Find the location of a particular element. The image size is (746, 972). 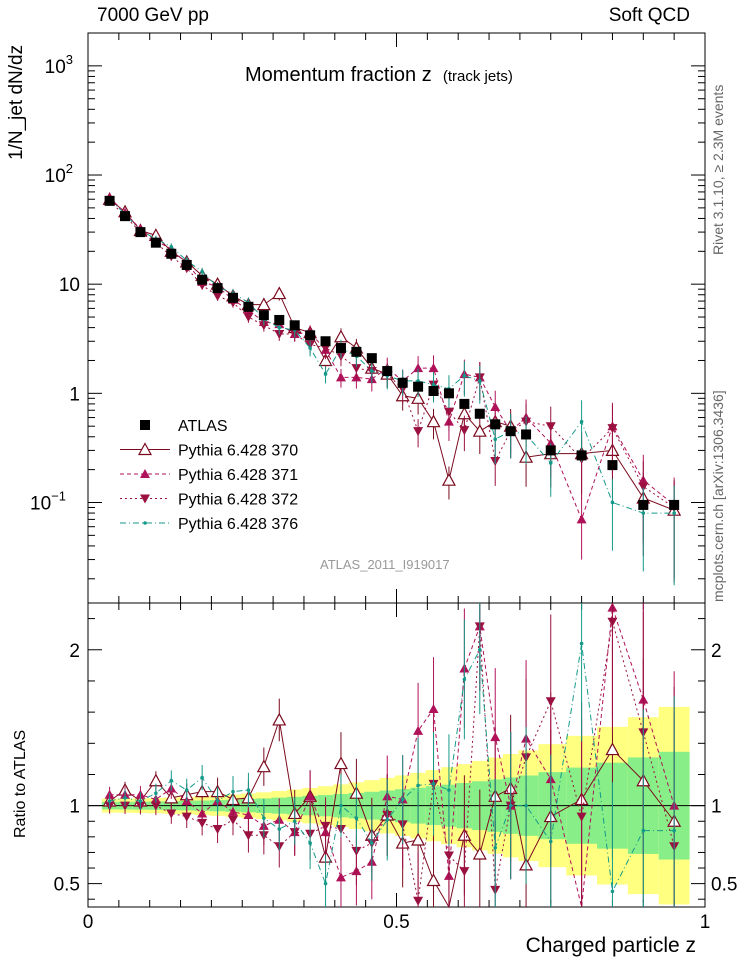

panel-title-main: Momentum fraction z is located at coordinates (338, 75).